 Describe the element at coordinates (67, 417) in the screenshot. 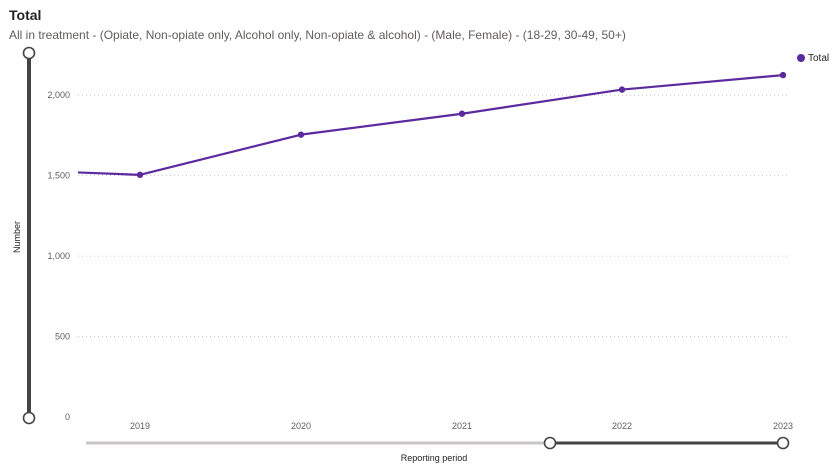

I see `y-tick-label: 0` at that location.